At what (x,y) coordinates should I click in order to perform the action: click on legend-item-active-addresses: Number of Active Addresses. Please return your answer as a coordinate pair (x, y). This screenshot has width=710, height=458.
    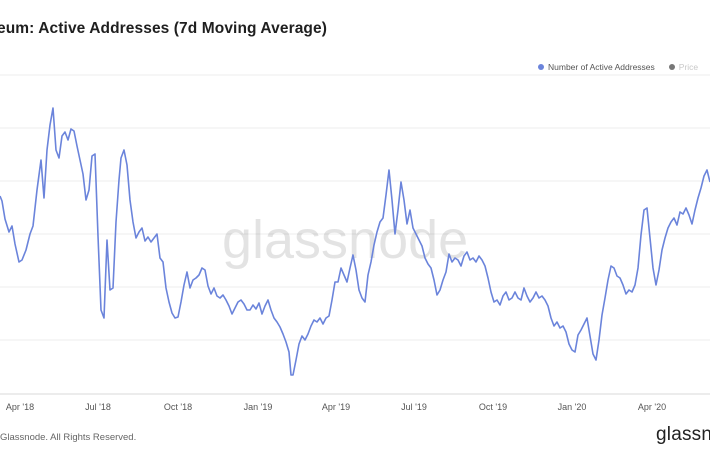
    Looking at the image, I should click on (596, 67).